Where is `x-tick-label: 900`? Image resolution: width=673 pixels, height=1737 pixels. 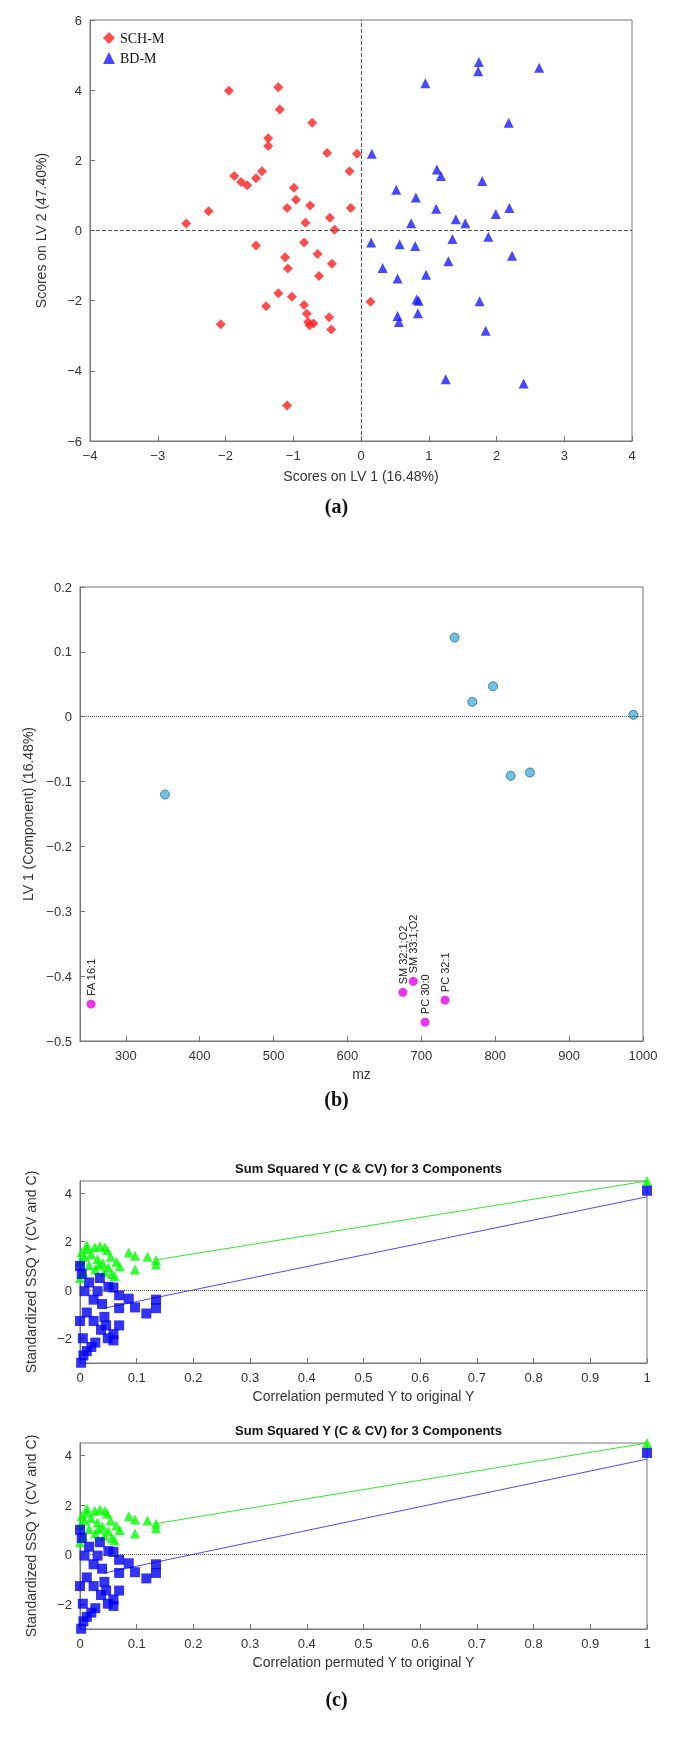
x-tick-label: 900 is located at coordinates (569, 1055).